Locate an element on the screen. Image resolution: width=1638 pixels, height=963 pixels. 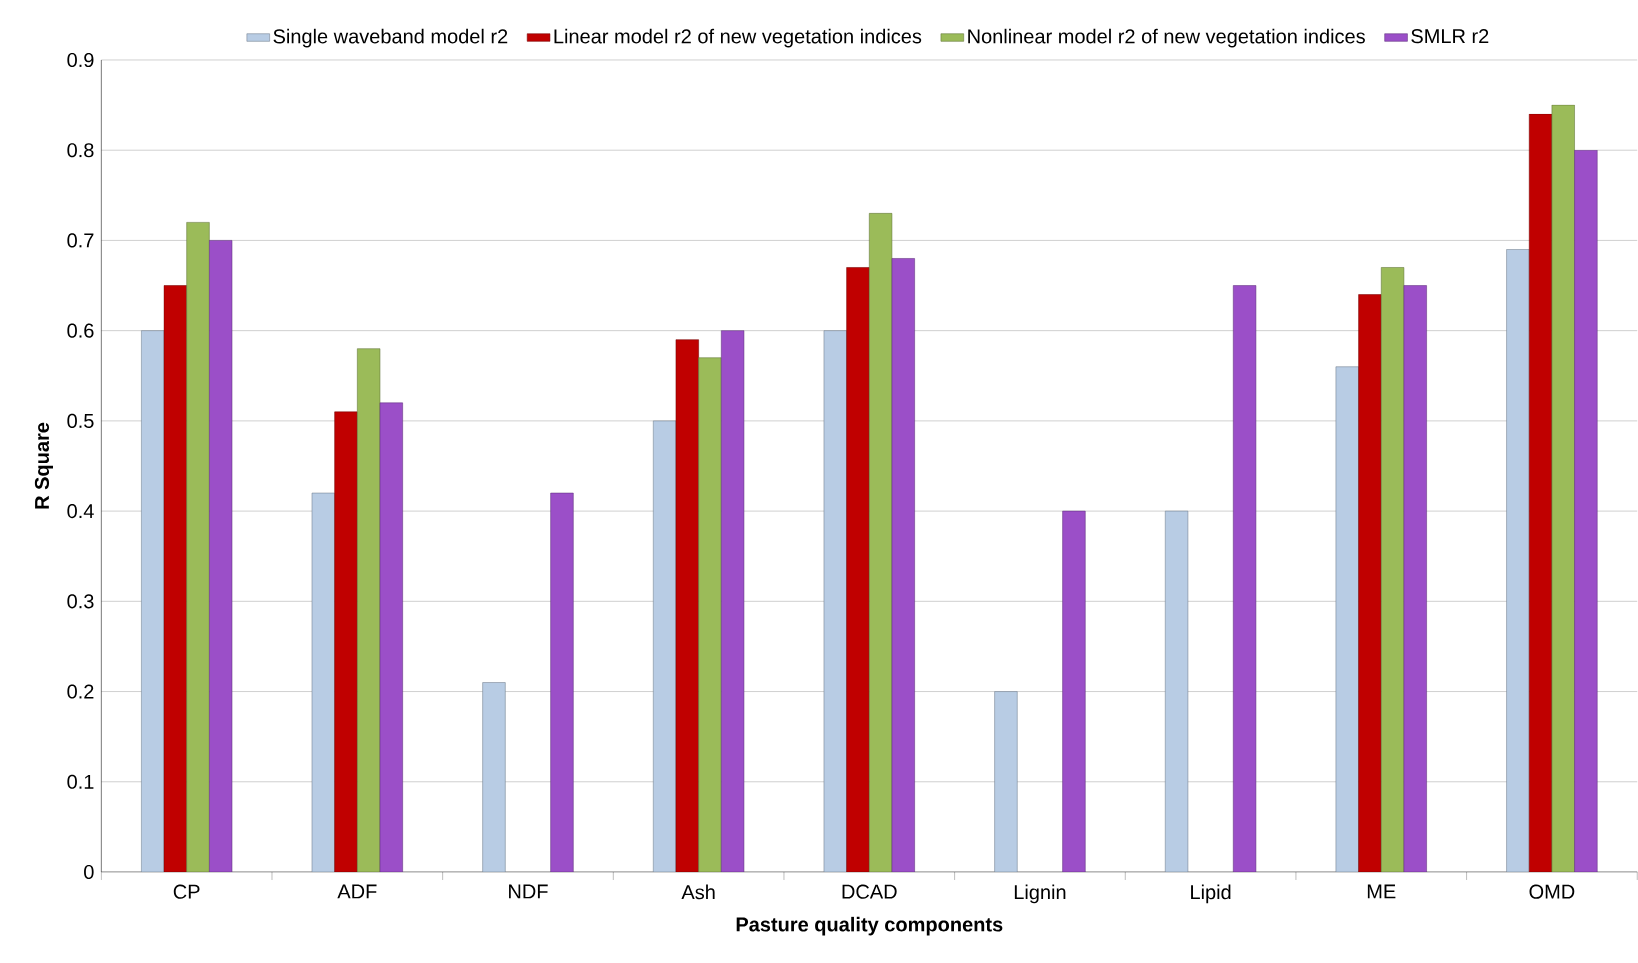
x-tick-label: OMD is located at coordinates (1552, 891).